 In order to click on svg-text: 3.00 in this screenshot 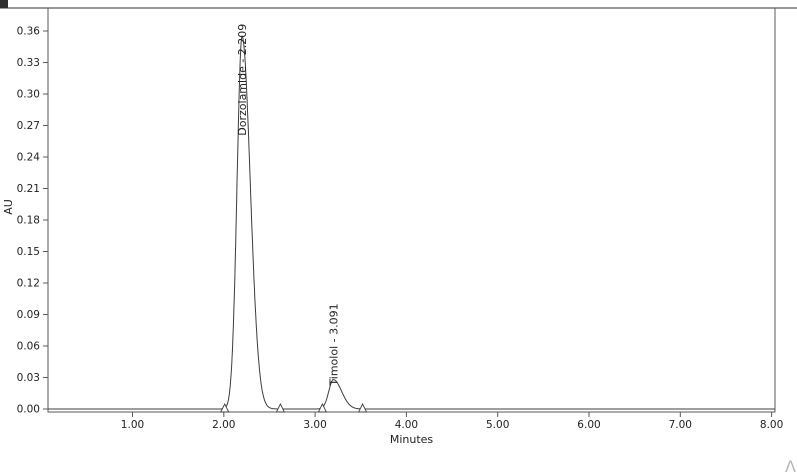, I will do `click(314, 425)`.